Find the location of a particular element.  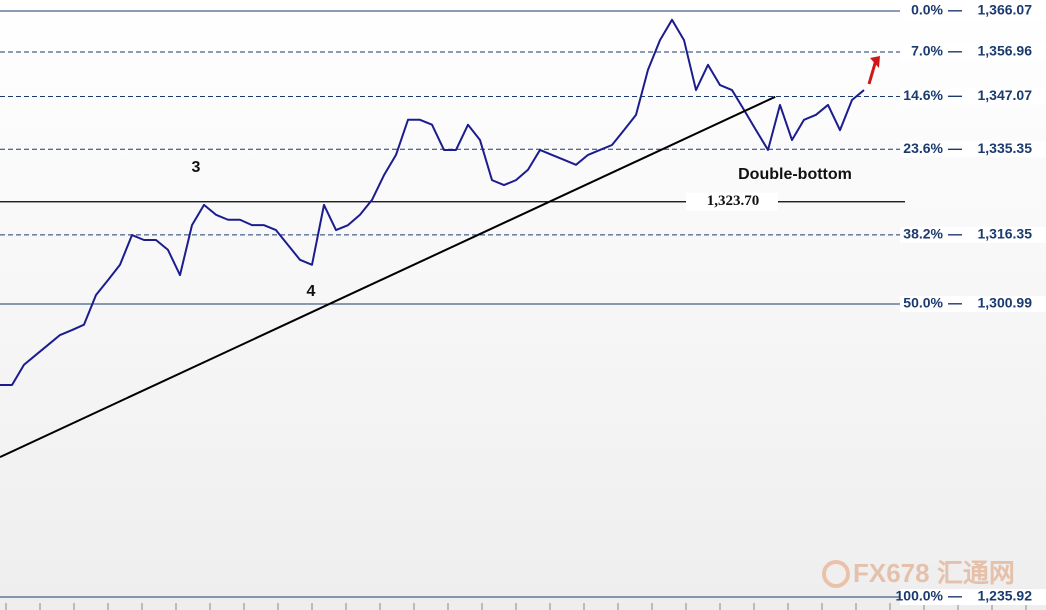

fib-percent: 14.6% is located at coordinates (923, 95).